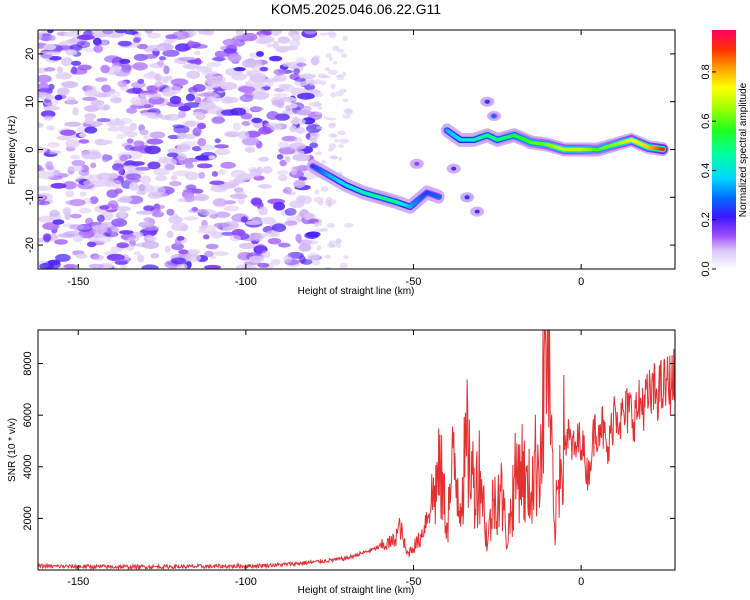 The height and width of the screenshot is (600, 750). Describe the element at coordinates (30, 149) in the screenshot. I see `y-tick-label: 0` at that location.